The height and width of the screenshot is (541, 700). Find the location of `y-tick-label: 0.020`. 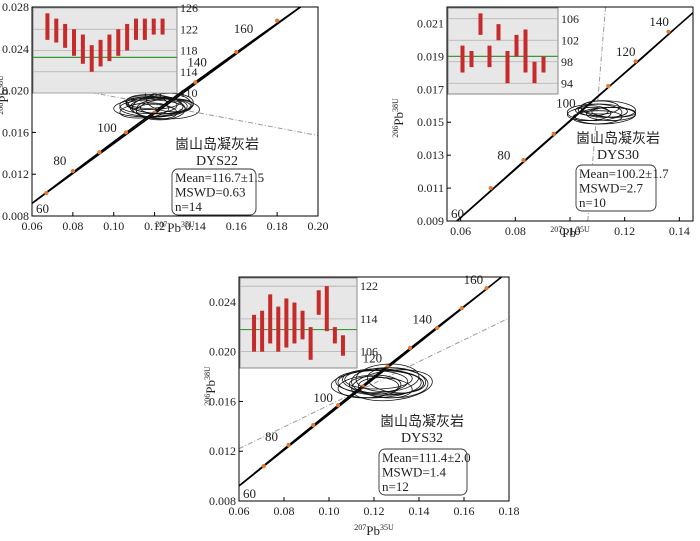

y-tick-label: 0.020 is located at coordinates (222, 352).